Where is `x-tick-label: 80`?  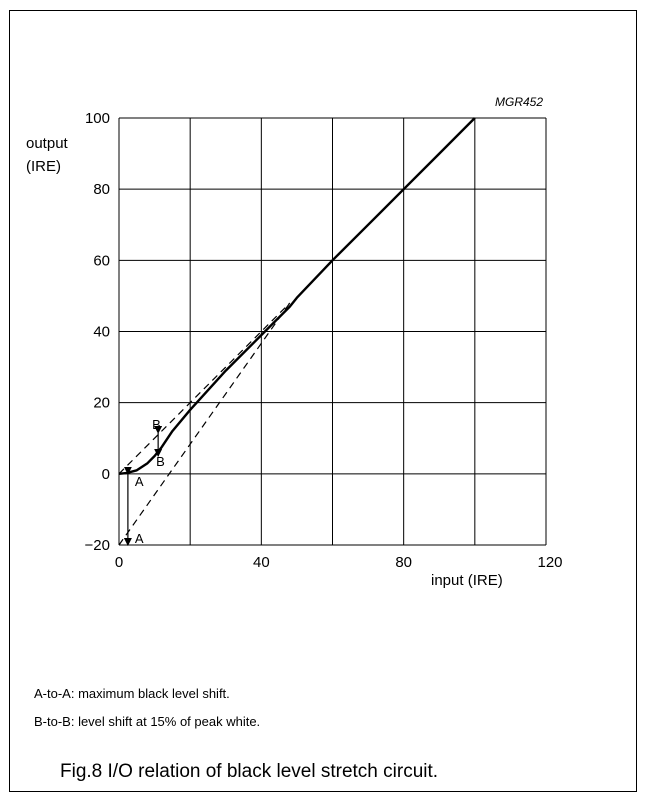
x-tick-label: 80 is located at coordinates (403, 562).